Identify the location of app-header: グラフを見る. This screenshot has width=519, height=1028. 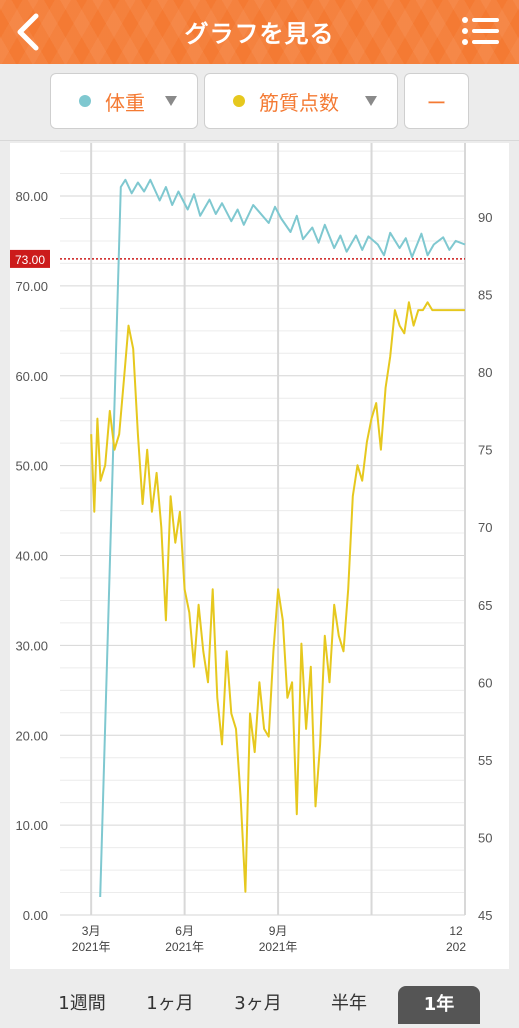
(259, 32).